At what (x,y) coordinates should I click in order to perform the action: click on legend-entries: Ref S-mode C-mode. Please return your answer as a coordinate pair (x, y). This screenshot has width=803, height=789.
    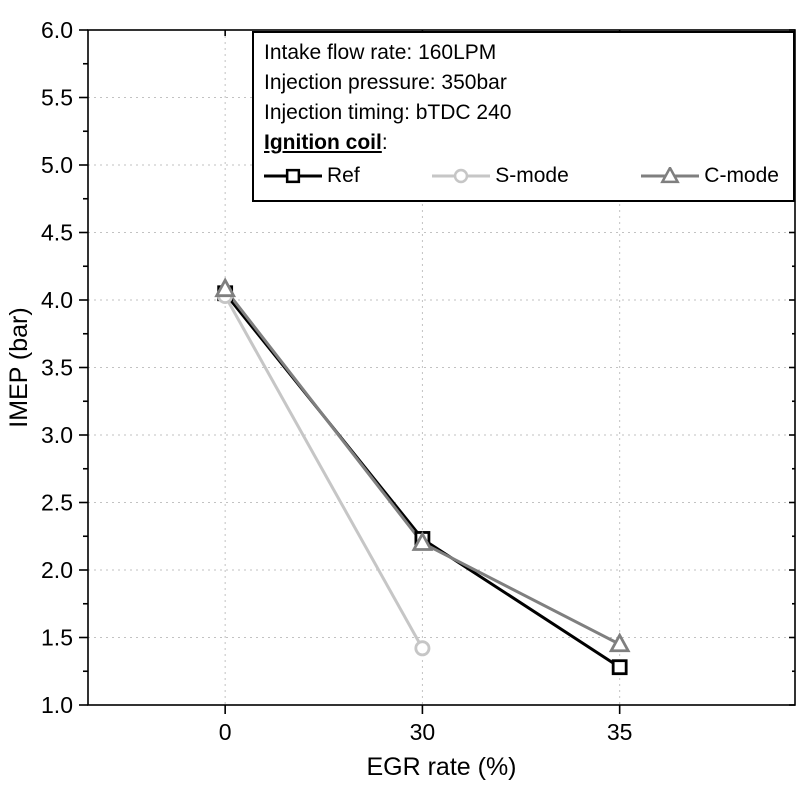
    Looking at the image, I should click on (523, 176).